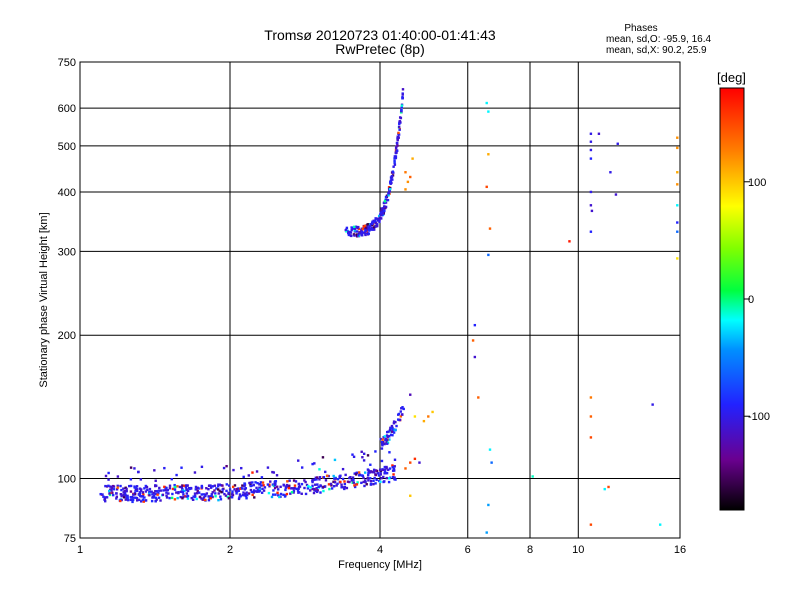  I want to click on y-axis-label: Stationary phase Virtual Height [km], so click(44, 299).